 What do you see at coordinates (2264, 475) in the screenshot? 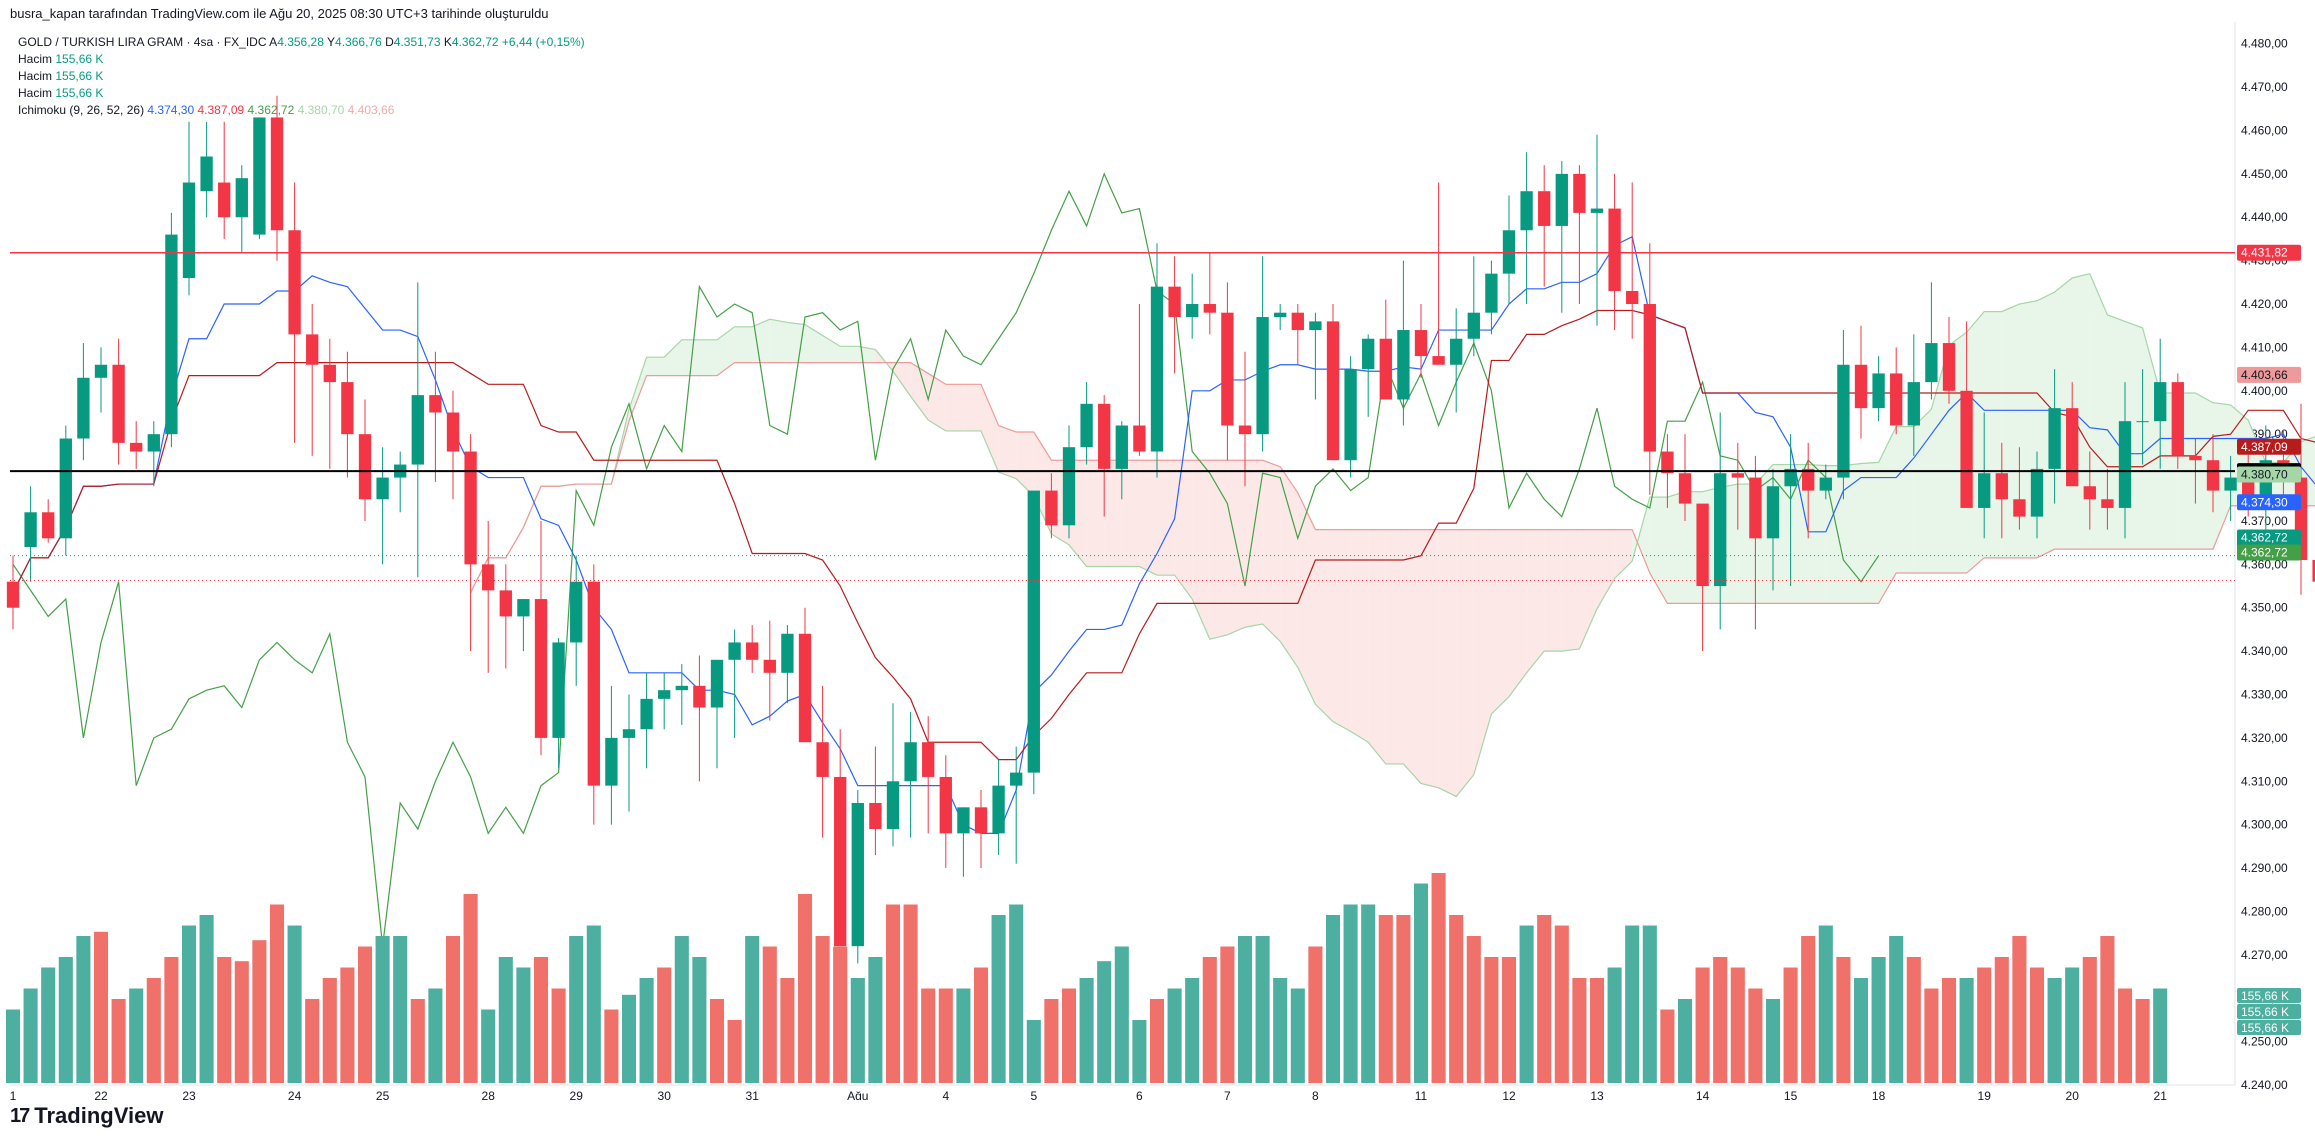
I see `price-tag-span_a: 4.380,70` at bounding box center [2264, 475].